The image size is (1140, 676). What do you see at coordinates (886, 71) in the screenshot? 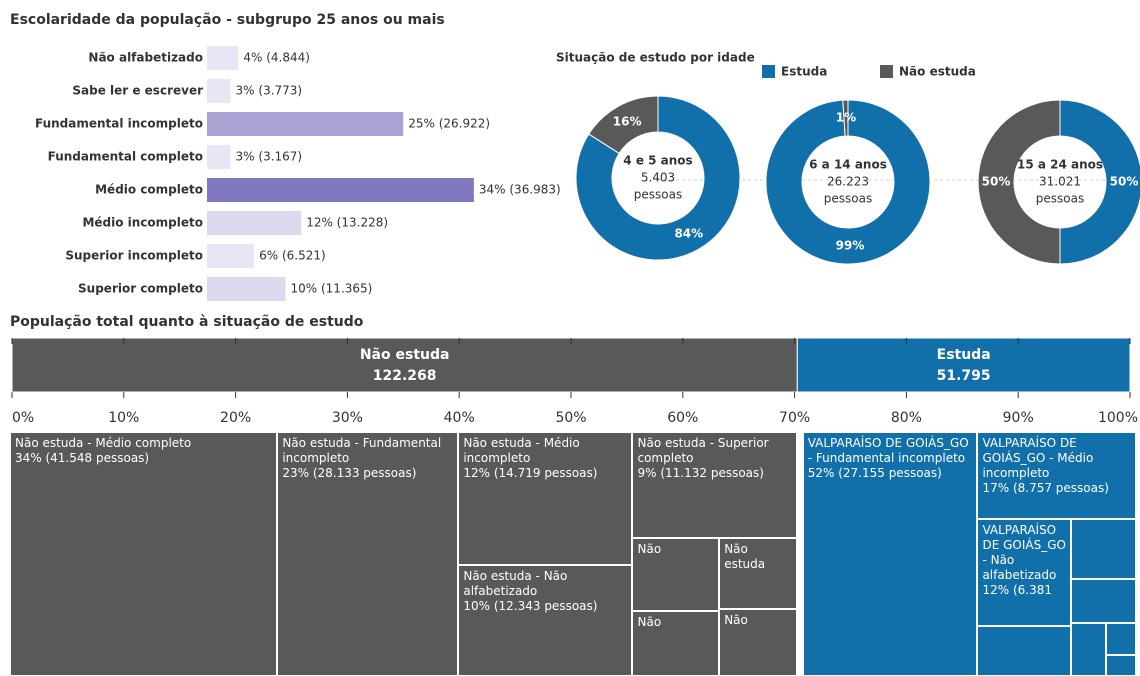
I see `legend-swatch` at bounding box center [886, 71].